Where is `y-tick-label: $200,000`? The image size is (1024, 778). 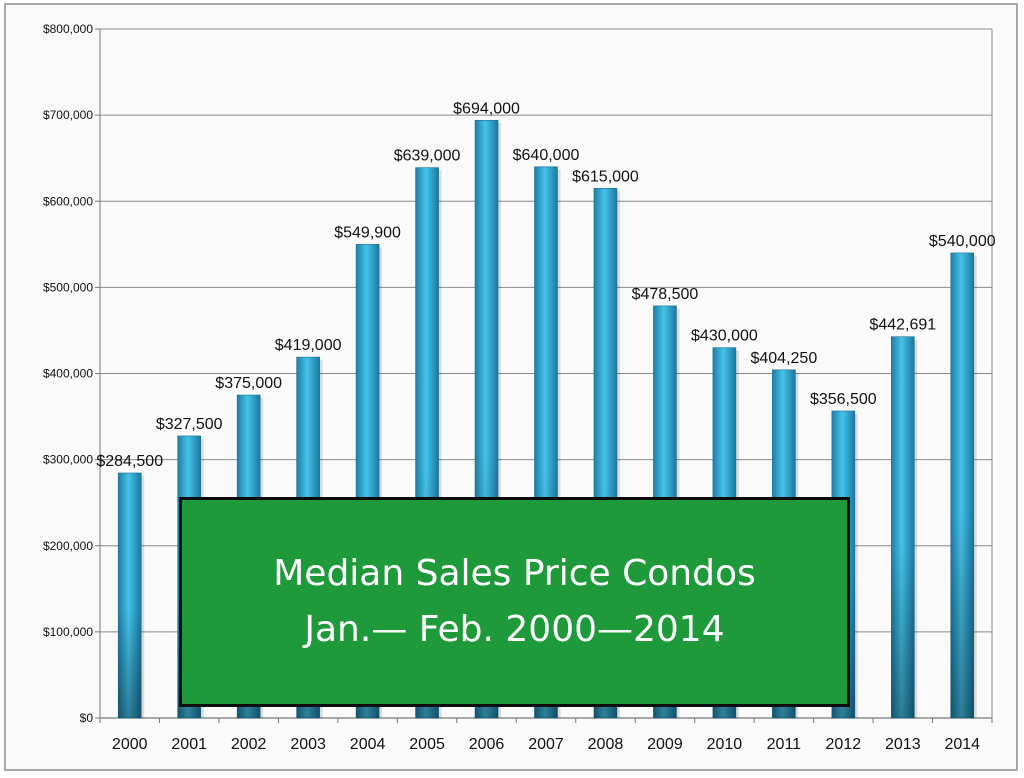
y-tick-label: $200,000 is located at coordinates (68, 546).